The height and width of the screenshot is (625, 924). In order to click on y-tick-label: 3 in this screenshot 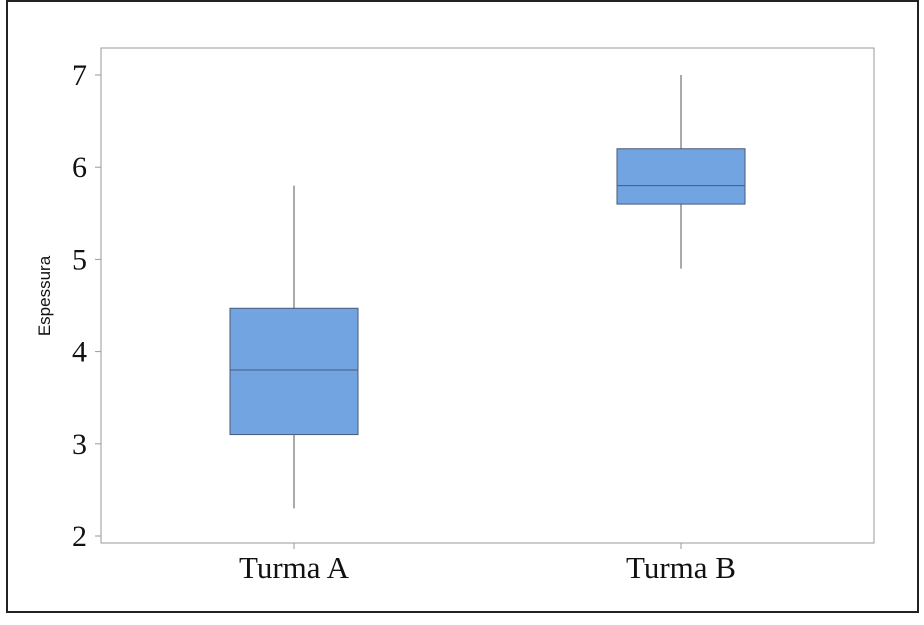, I will do `click(79, 444)`.